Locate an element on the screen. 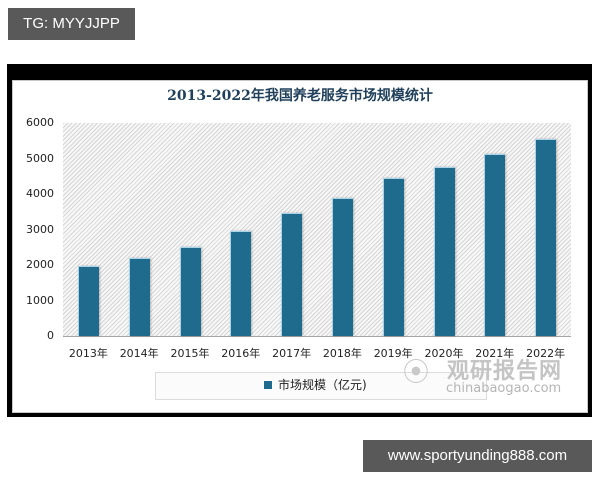 The image size is (600, 480). x-tick-label: 2022年 is located at coordinates (546, 353).